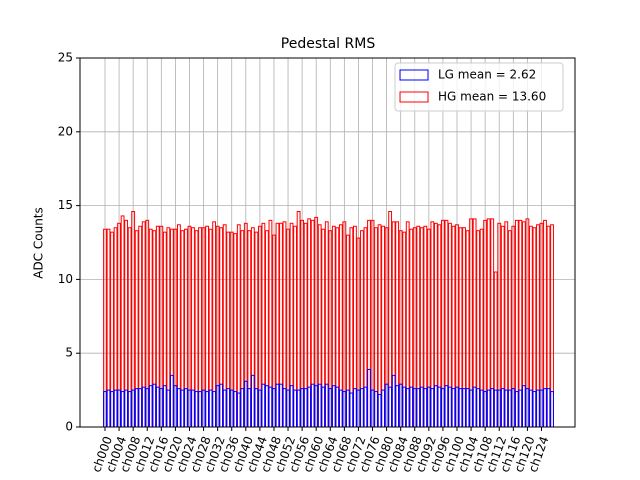 This screenshot has width=640, height=480. I want to click on legend: LG mean = 2.62 HG mean = 13.60, so click(479, 87).